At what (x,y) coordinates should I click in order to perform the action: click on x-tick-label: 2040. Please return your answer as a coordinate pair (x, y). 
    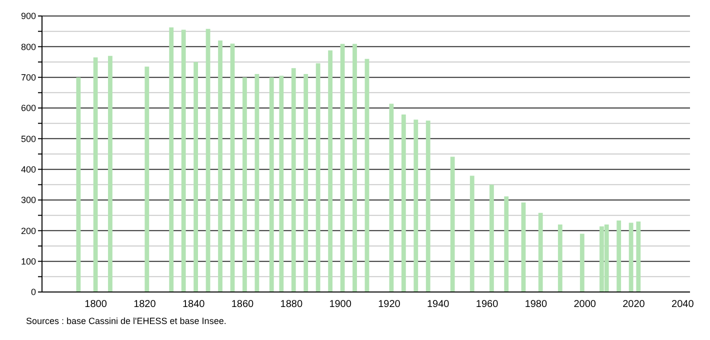
    Looking at the image, I should click on (683, 304).